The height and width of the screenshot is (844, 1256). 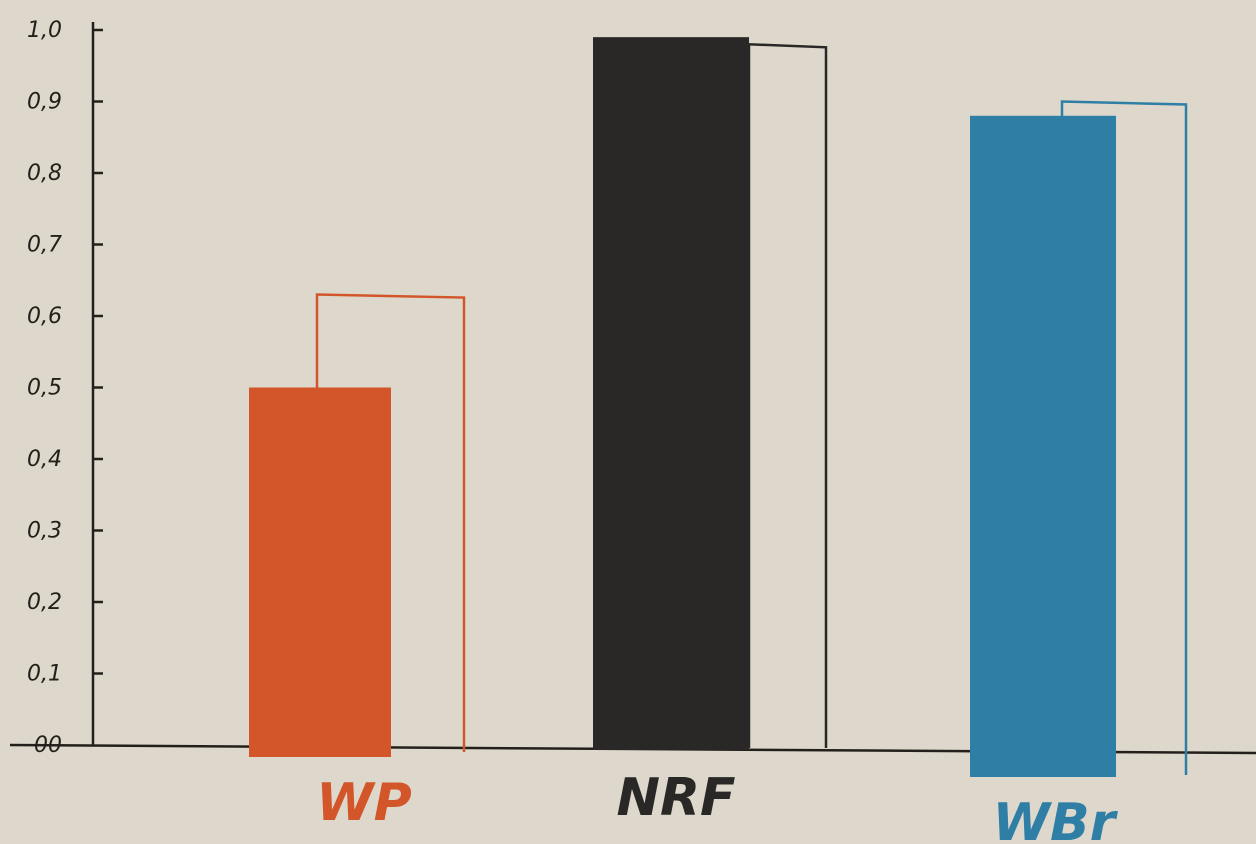 What do you see at coordinates (48, 745) in the screenshot?
I see `y-tick-label: 00` at bounding box center [48, 745].